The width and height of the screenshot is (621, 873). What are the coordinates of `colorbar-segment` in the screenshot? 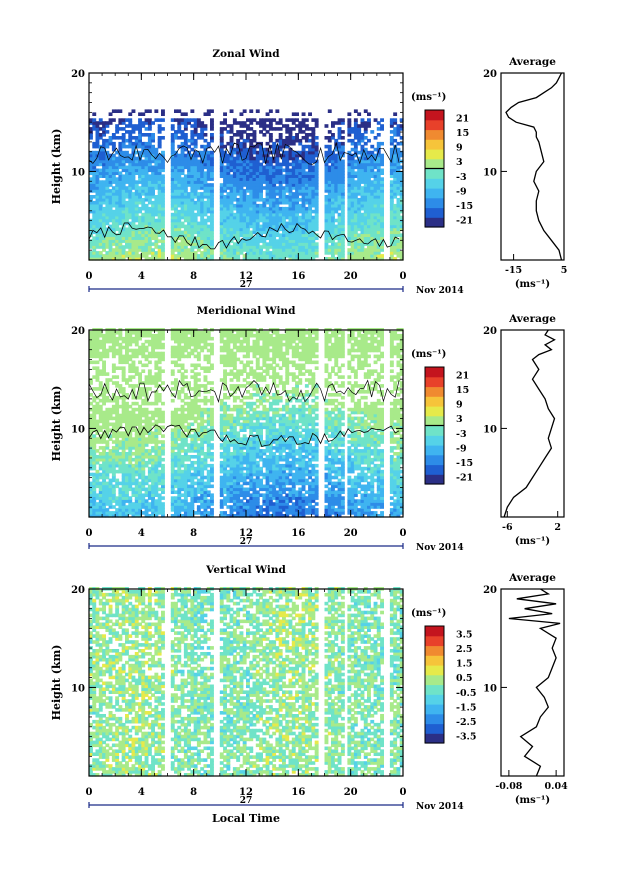 It's located at (434, 115).